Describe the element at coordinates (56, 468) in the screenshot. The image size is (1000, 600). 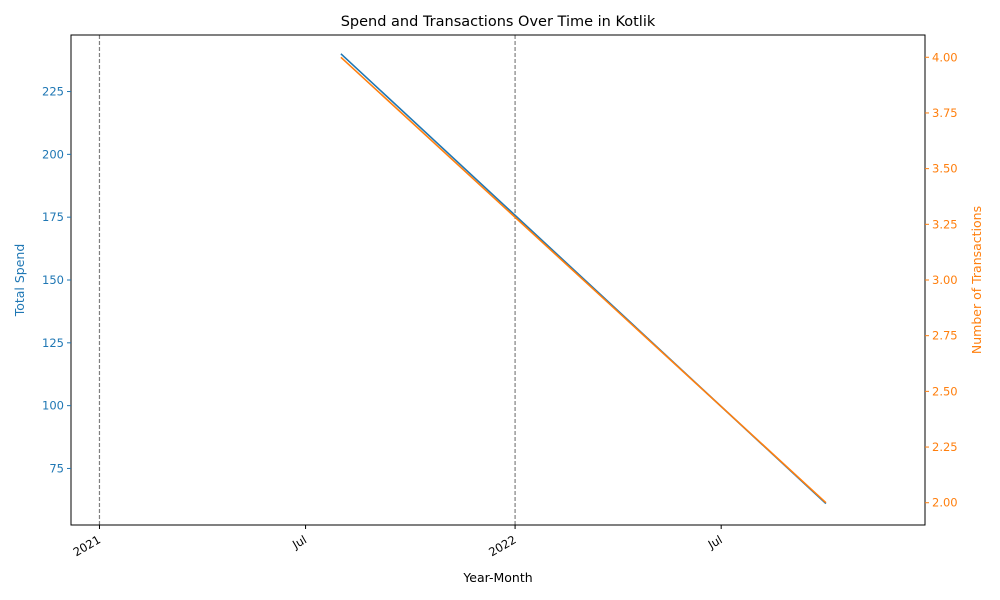
I see `y-left-tick-label: 75` at that location.